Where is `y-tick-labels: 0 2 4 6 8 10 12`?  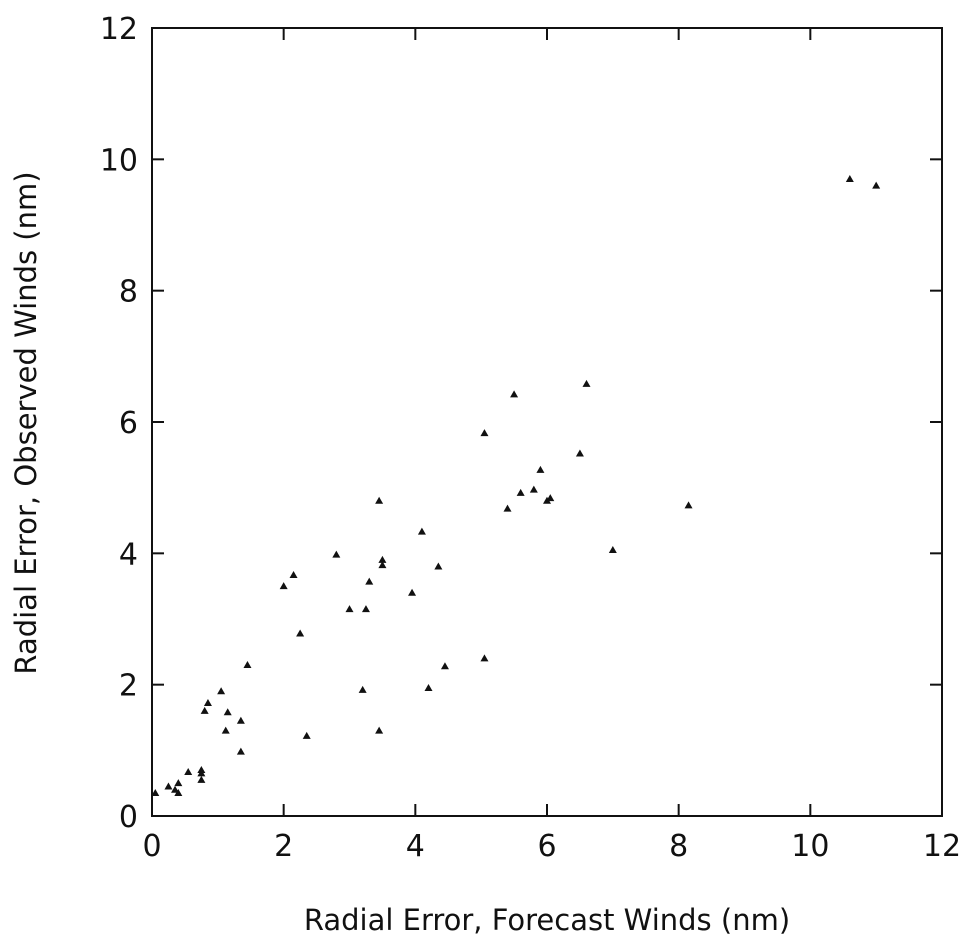 y-tick-labels: 0 2 4 6 8 10 12 is located at coordinates (119, 423).